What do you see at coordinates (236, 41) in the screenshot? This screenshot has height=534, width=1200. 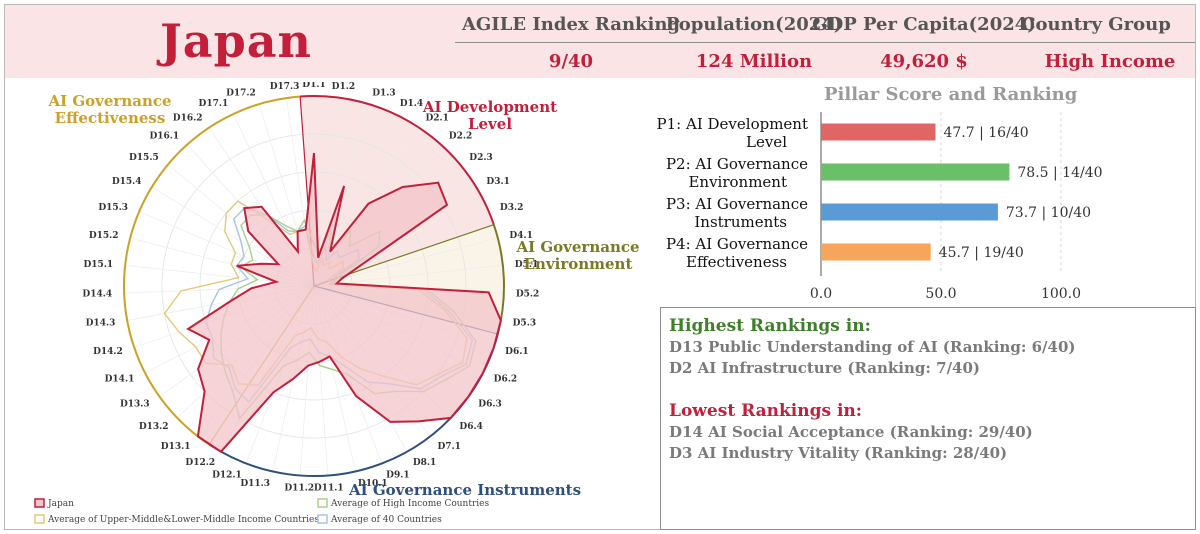 I see `country-title: Japan` at bounding box center [236, 41].